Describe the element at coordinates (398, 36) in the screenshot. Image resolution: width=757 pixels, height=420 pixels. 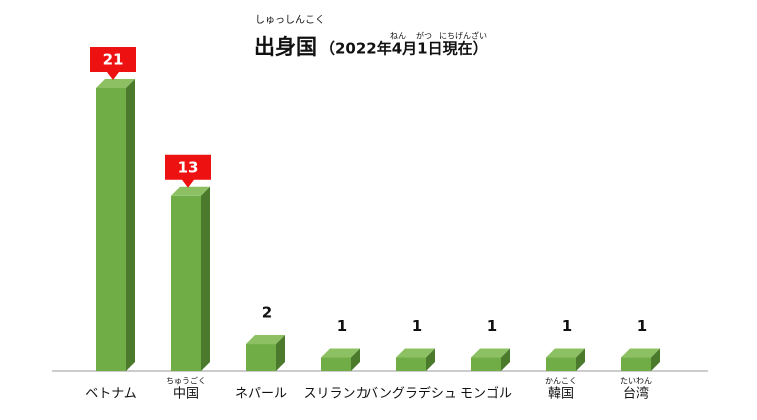
I see `subtitle-ruby: ねん` at that location.